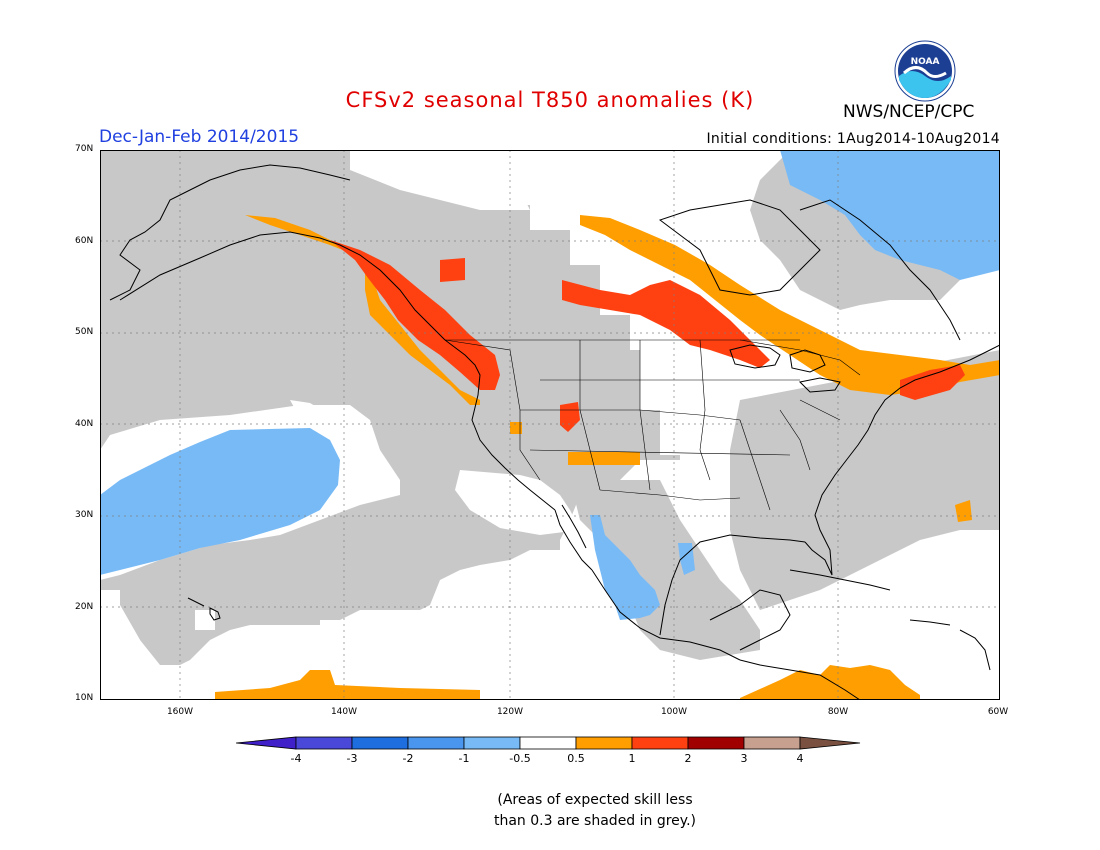  What do you see at coordinates (84, 607) in the screenshot?
I see `lat-label: 20N` at bounding box center [84, 607].